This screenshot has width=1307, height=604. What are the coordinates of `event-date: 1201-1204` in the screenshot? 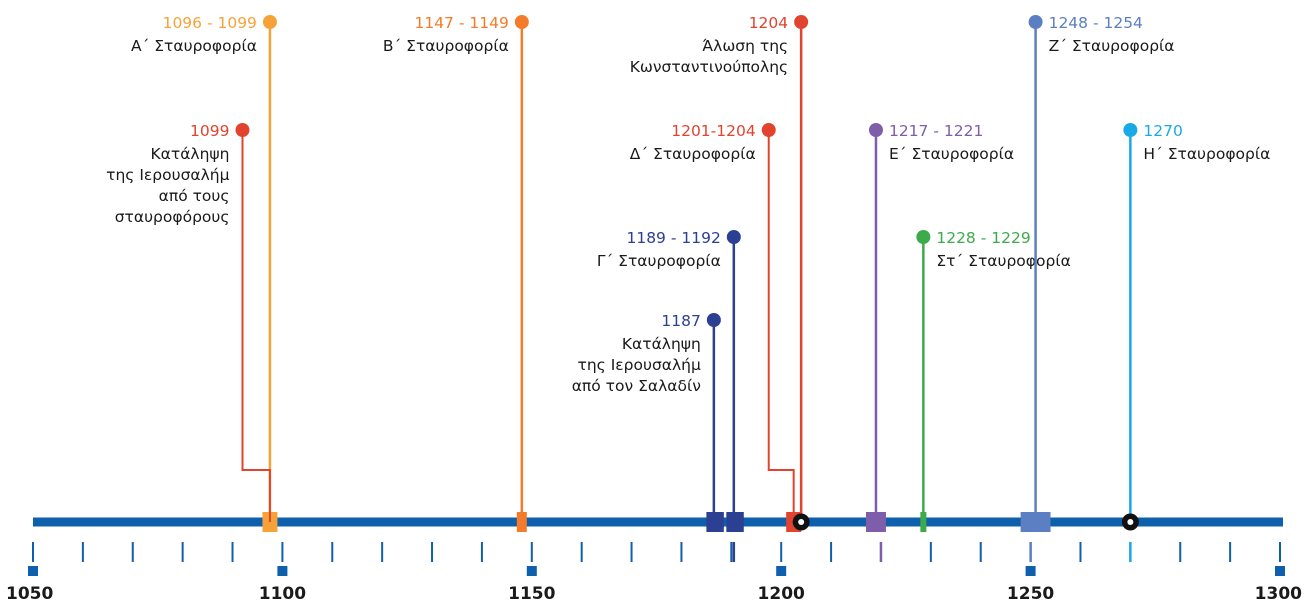 It's located at (713, 131).